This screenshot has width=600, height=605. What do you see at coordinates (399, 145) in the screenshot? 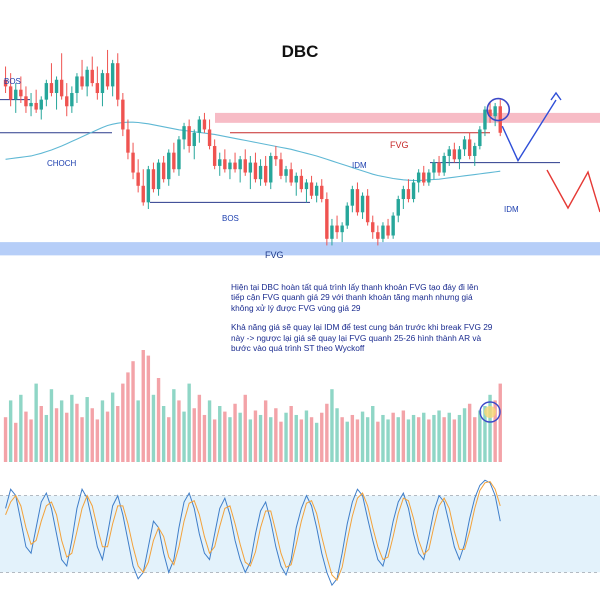
I see `fvg-label-top: FVG` at bounding box center [399, 145].